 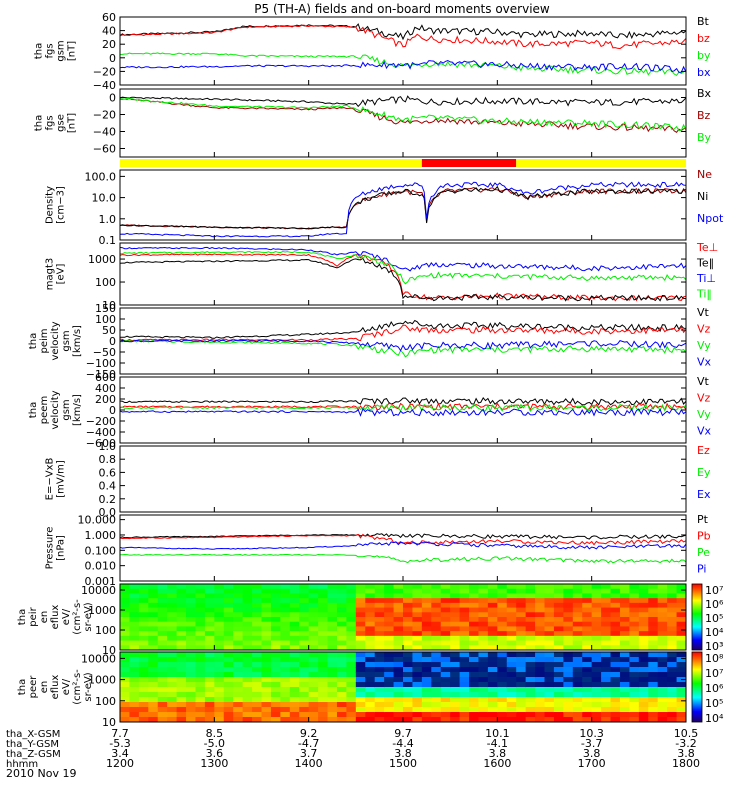 I want to click on y-tick-label: 60, so click(x=109, y=17).